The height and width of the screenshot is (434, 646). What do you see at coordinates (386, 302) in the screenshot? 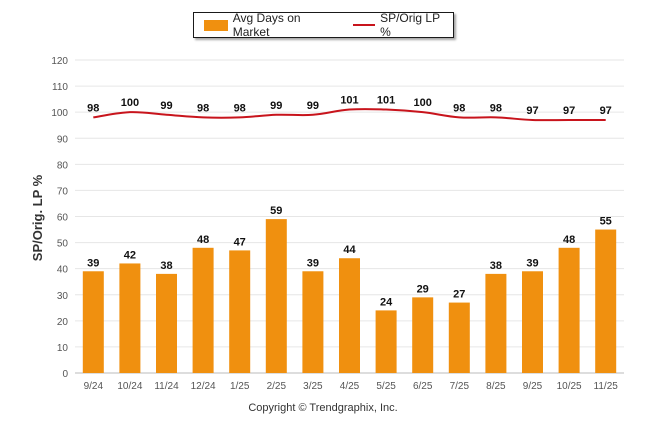
I see `bar-data-label: 24` at bounding box center [386, 302].